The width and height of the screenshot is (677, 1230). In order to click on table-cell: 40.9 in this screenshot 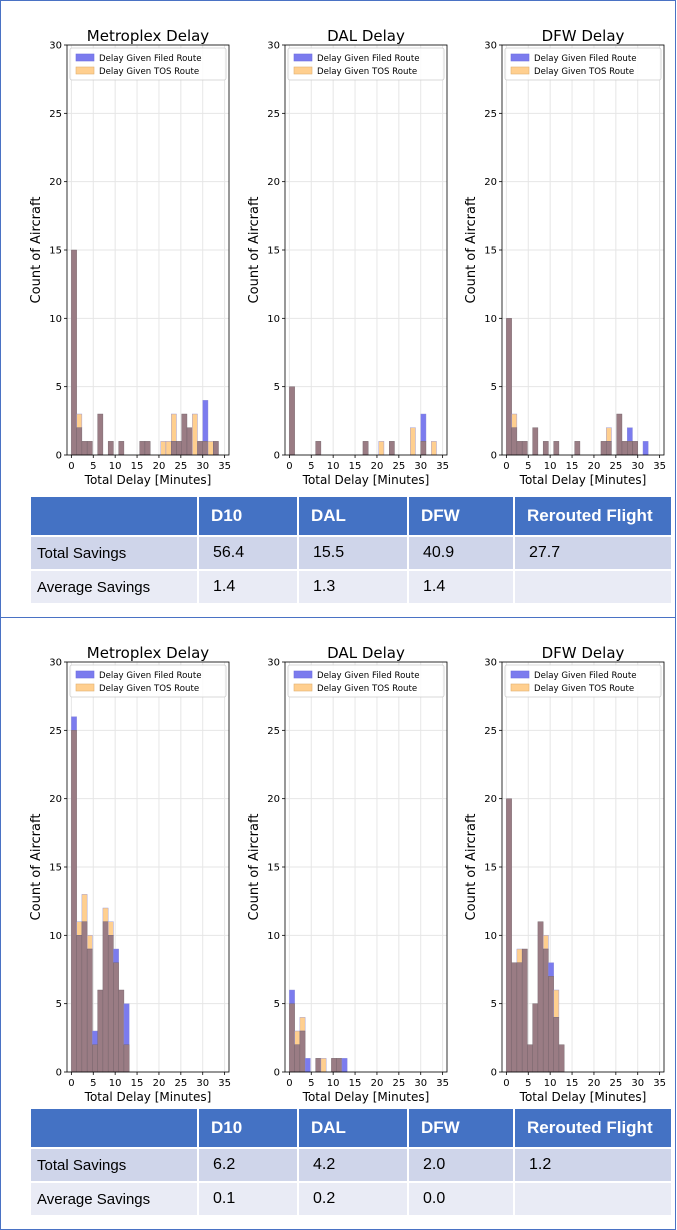, I will do `click(462, 552)`.